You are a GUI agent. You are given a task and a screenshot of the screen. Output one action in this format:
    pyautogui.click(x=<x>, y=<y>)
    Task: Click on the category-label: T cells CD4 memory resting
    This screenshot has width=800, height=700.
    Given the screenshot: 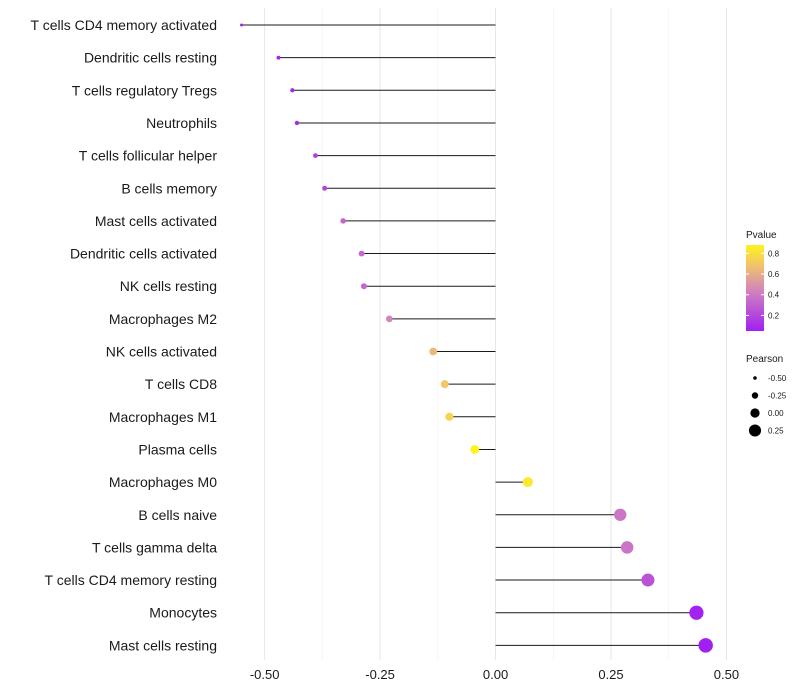 What is the action you would take?
    pyautogui.click(x=131, y=580)
    